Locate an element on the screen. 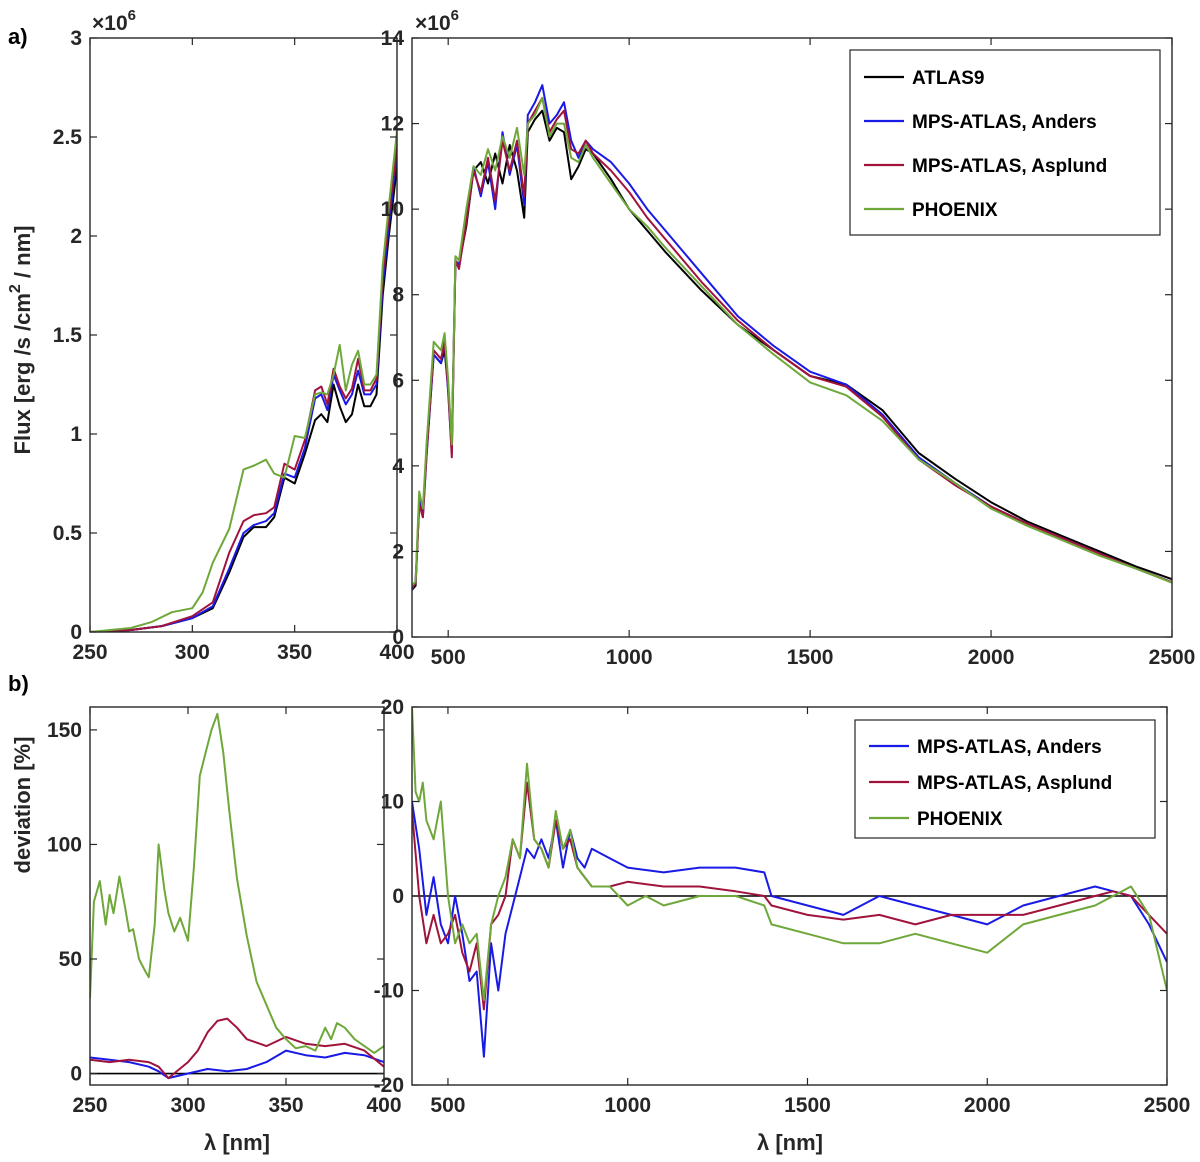  y-tick-label: 12 is located at coordinates (392, 124).